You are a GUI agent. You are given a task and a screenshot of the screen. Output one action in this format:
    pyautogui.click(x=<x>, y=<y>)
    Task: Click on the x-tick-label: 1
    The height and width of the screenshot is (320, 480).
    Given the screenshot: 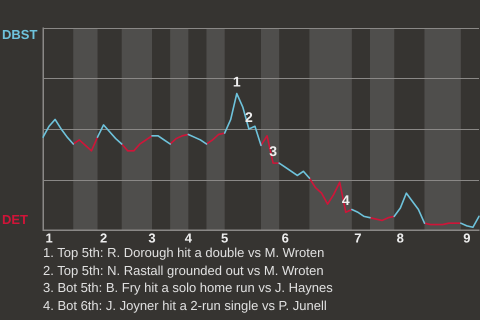 What is the action you would take?
    pyautogui.click(x=49, y=238)
    